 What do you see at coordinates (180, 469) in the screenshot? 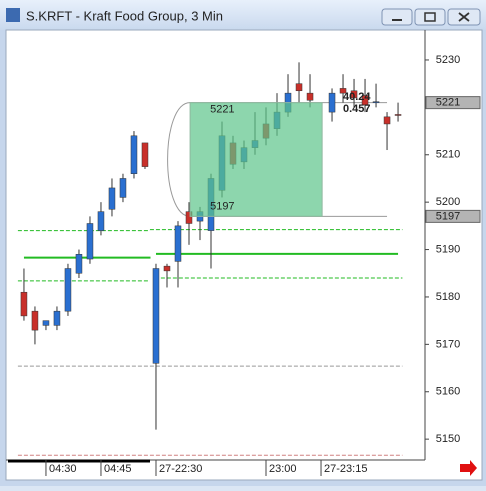
I see `x-tick-label: 27-22:30` at bounding box center [180, 469].